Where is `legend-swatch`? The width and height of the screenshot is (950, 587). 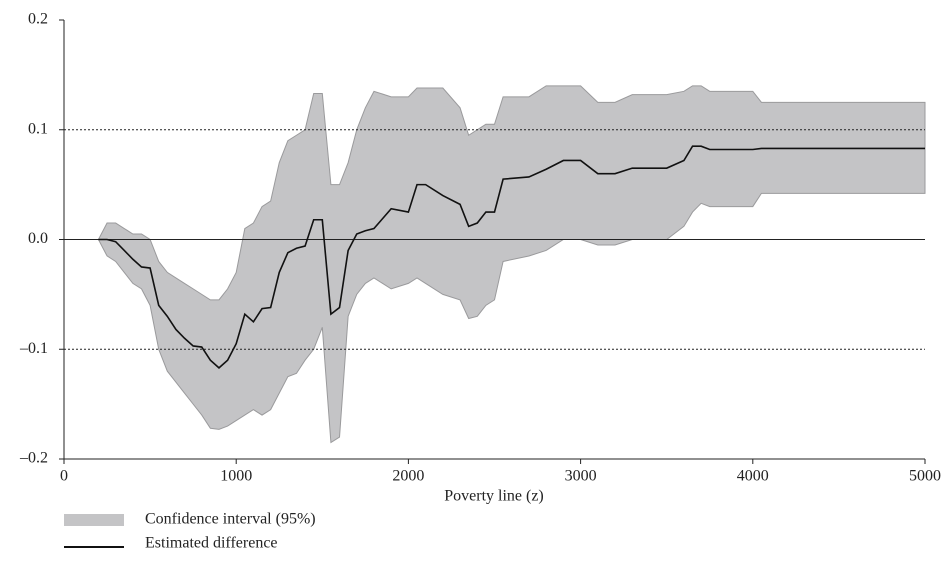
legend-swatch is located at coordinates (94, 520).